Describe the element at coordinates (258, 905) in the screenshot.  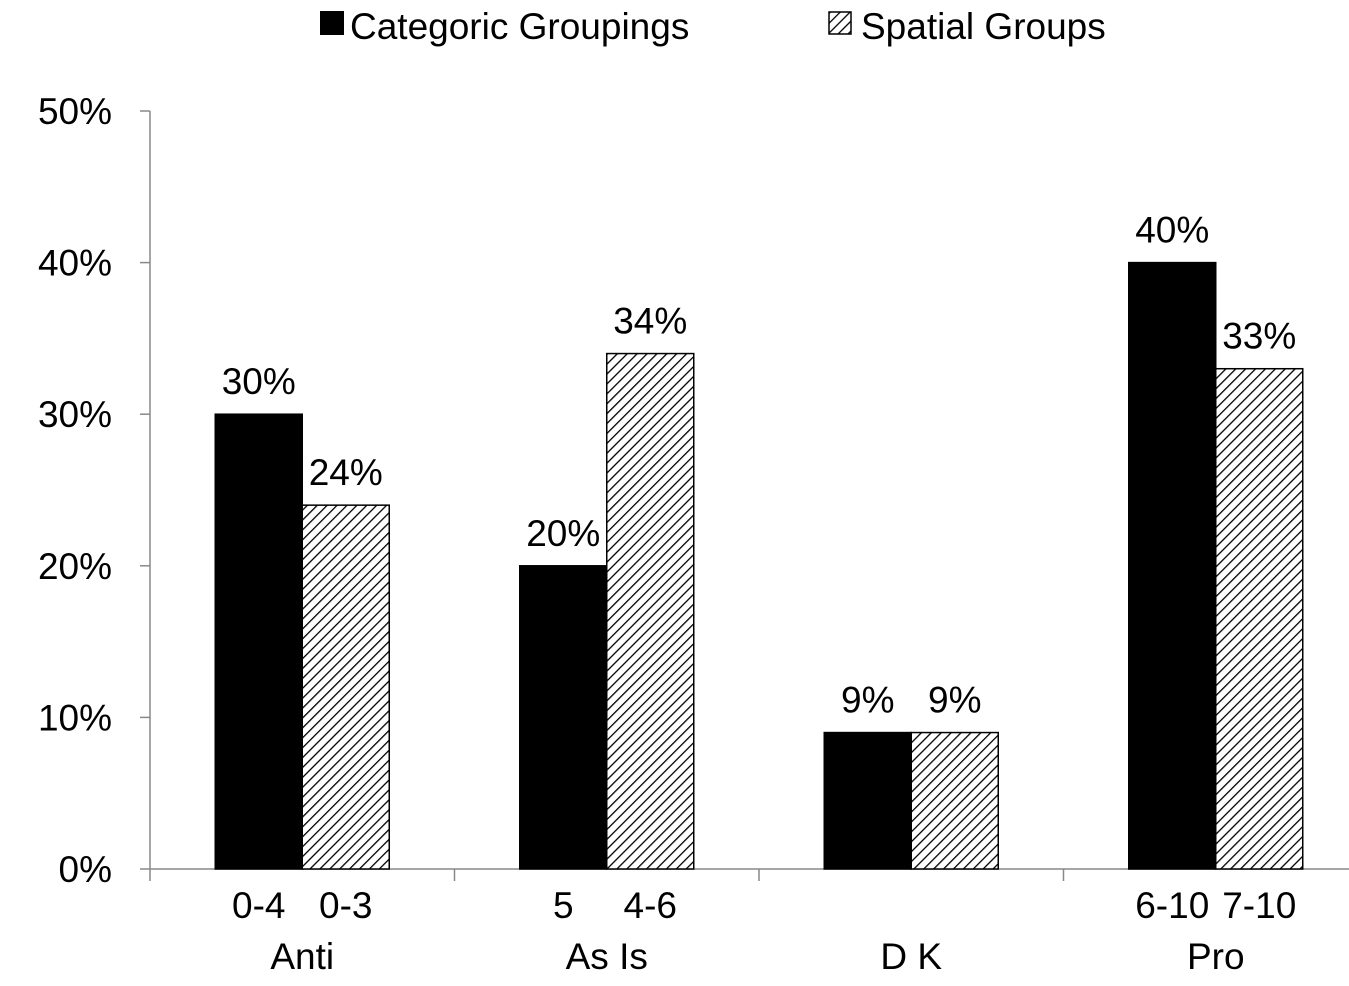
I see `x-sublabel: 0-4` at that location.